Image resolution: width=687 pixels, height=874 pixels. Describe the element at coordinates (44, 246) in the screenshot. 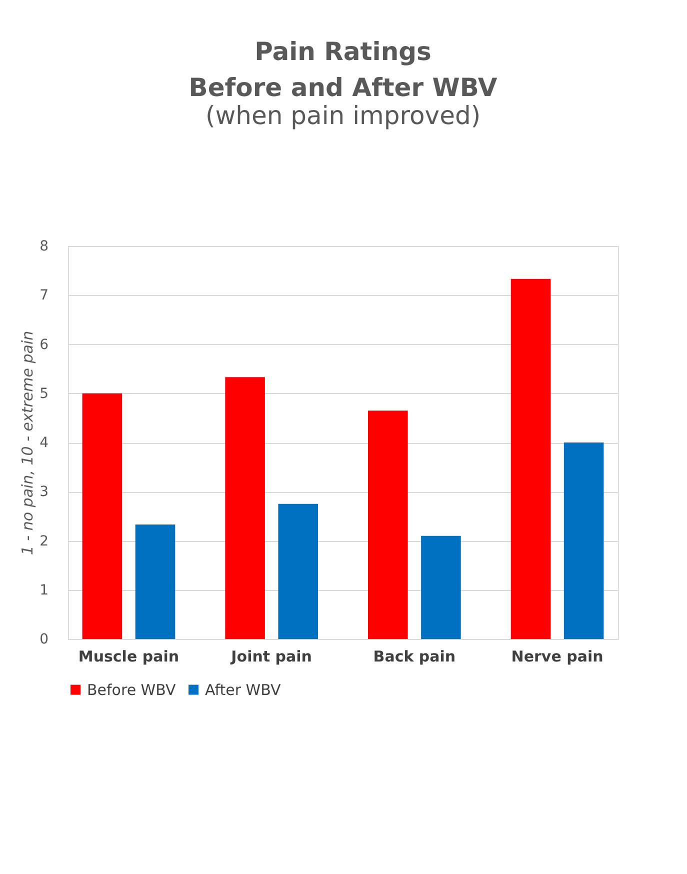

I see `y-tick-label: 8` at that location.